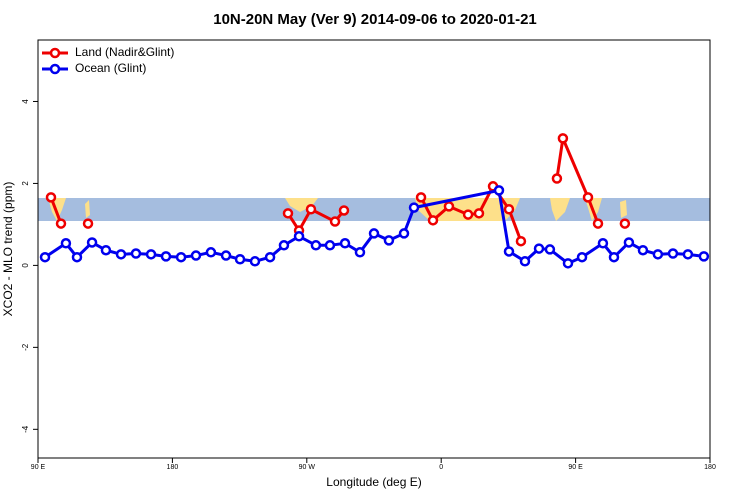  Describe the element at coordinates (124, 52) in the screenshot. I see `legend-label: Land (Nadir&Glint)` at that location.